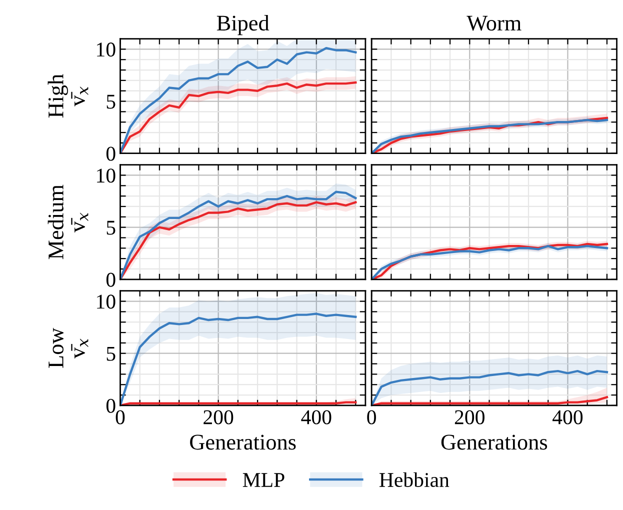  I want to click on y-axis-title: Medium v̄$_{x}$, so click(68, 222).